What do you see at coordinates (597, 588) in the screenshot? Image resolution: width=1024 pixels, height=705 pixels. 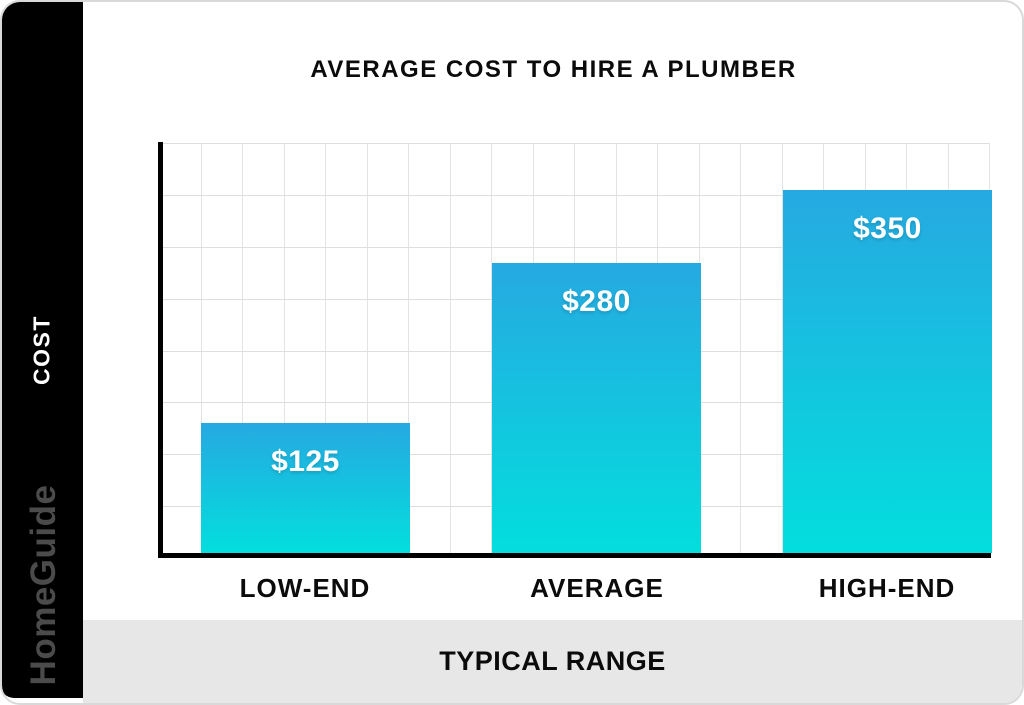 I see `category-label-average: AVERAGE` at bounding box center [597, 588].